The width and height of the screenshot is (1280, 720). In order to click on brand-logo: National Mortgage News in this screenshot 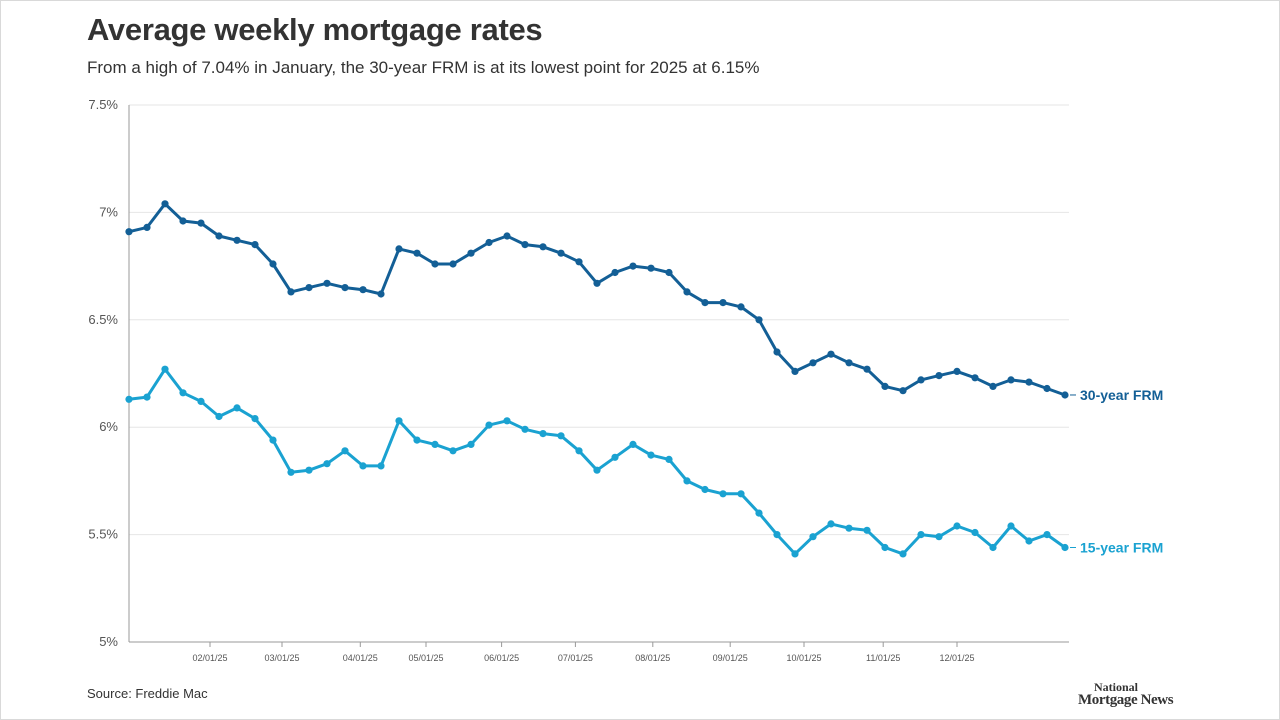, I will do `click(1137, 694)`.